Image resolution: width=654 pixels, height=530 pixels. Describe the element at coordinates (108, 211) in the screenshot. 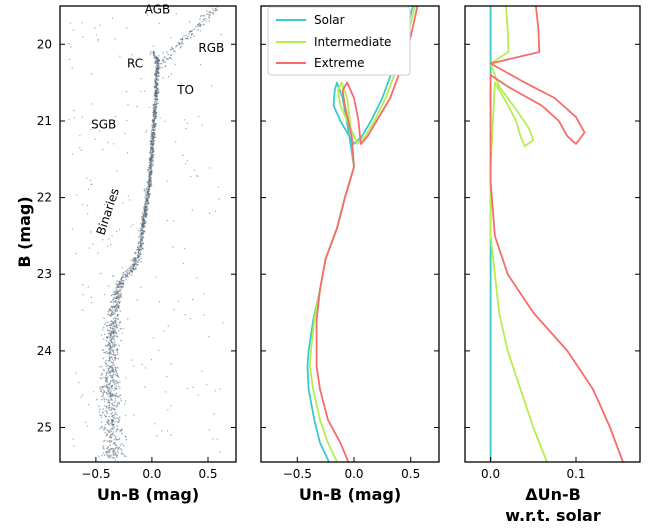

I see `annotation-binaries: Binaries` at that location.